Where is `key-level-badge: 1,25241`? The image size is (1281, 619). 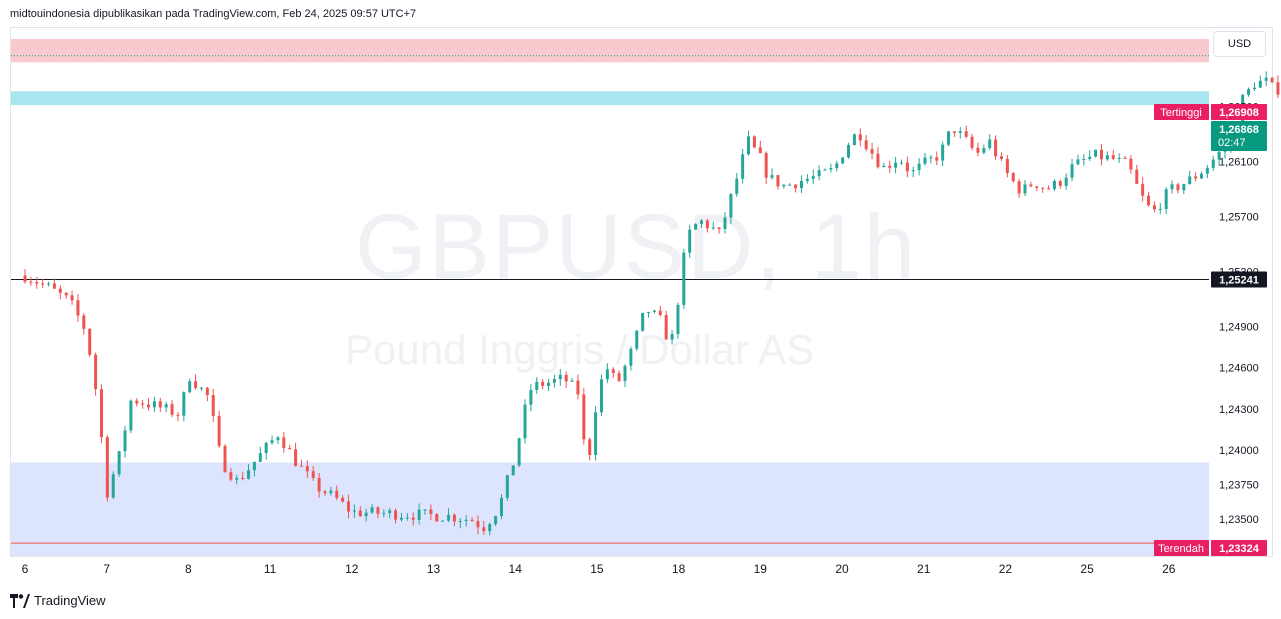 key-level-badge: 1,25241 is located at coordinates (1239, 280).